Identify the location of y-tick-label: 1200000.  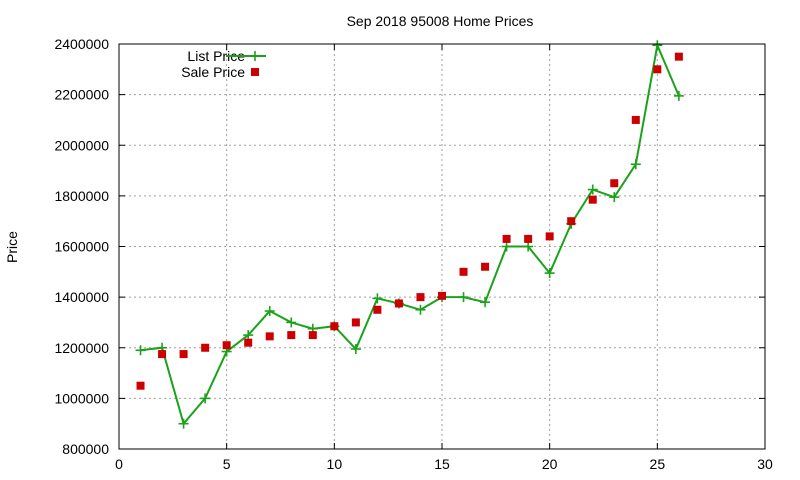
(81, 348).